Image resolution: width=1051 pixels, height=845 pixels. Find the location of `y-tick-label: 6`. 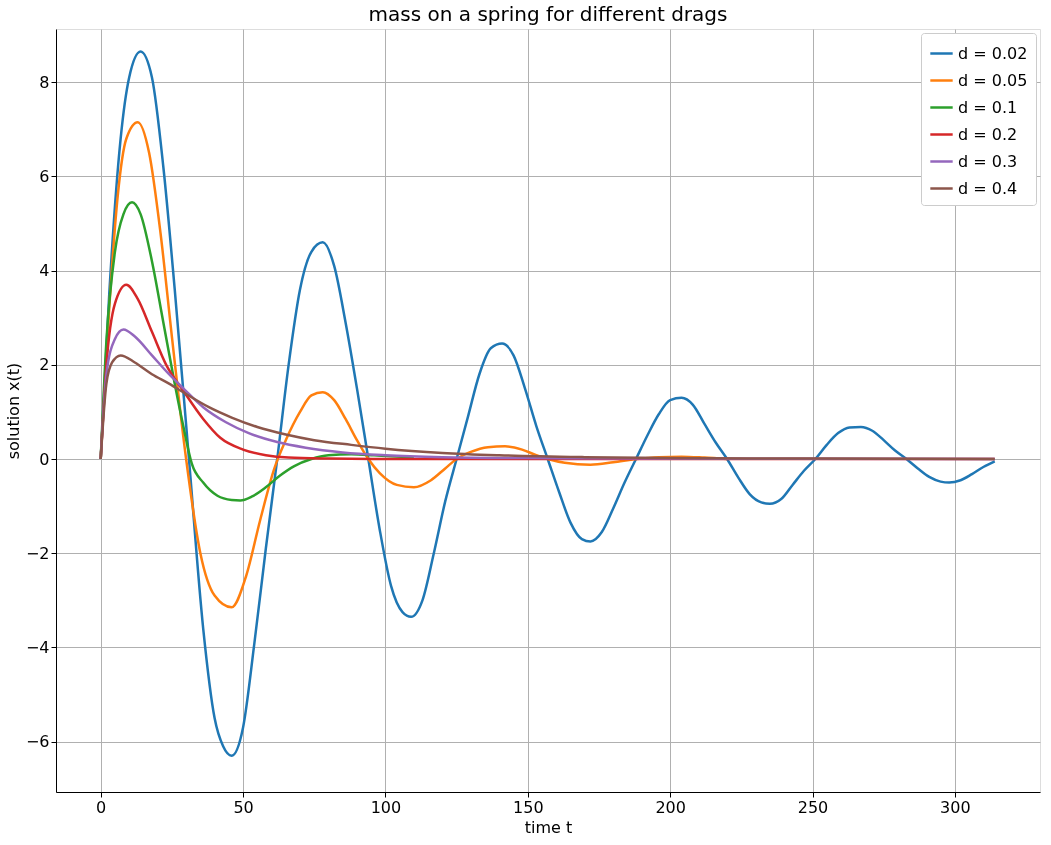

y-tick-label: 6 is located at coordinates (44, 176).